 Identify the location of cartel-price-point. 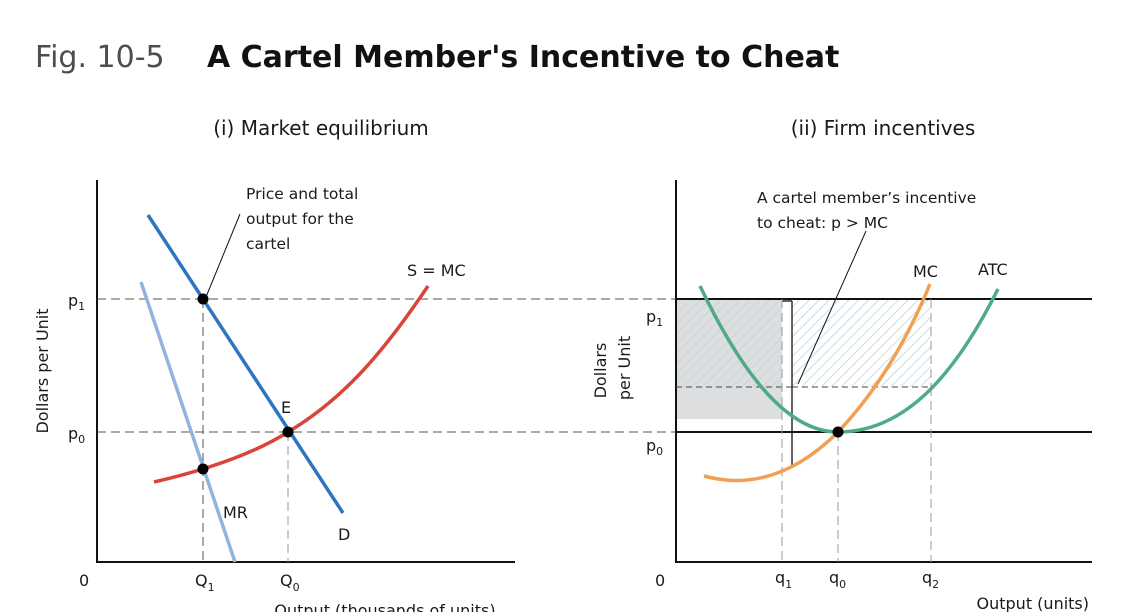
(203, 299).